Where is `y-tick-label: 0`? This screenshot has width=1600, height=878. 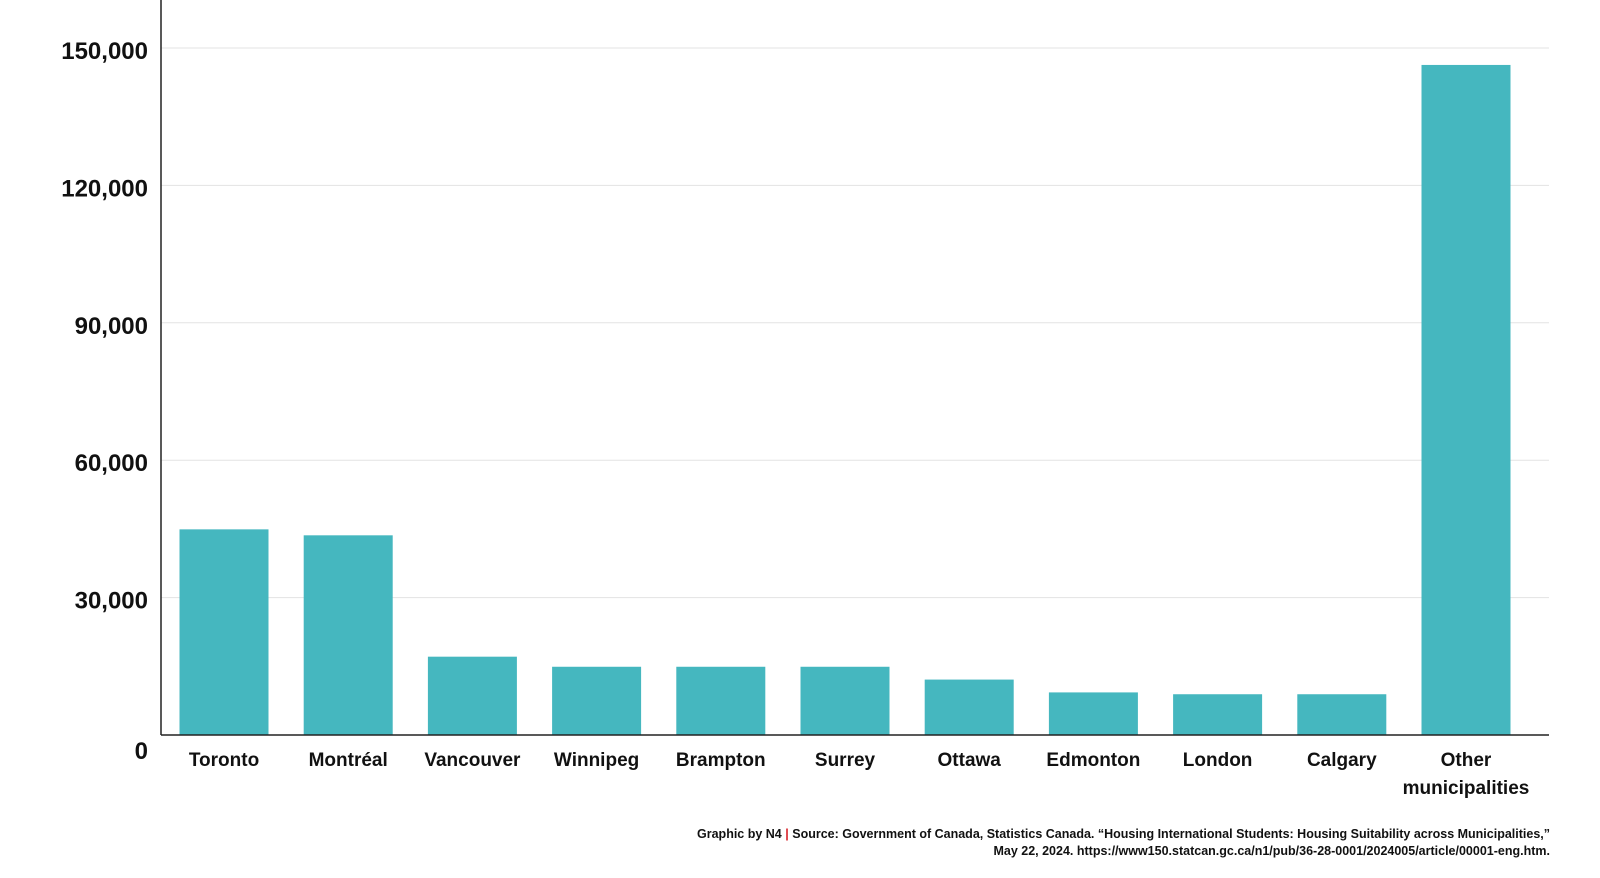
y-tick-label: 0 is located at coordinates (141, 751).